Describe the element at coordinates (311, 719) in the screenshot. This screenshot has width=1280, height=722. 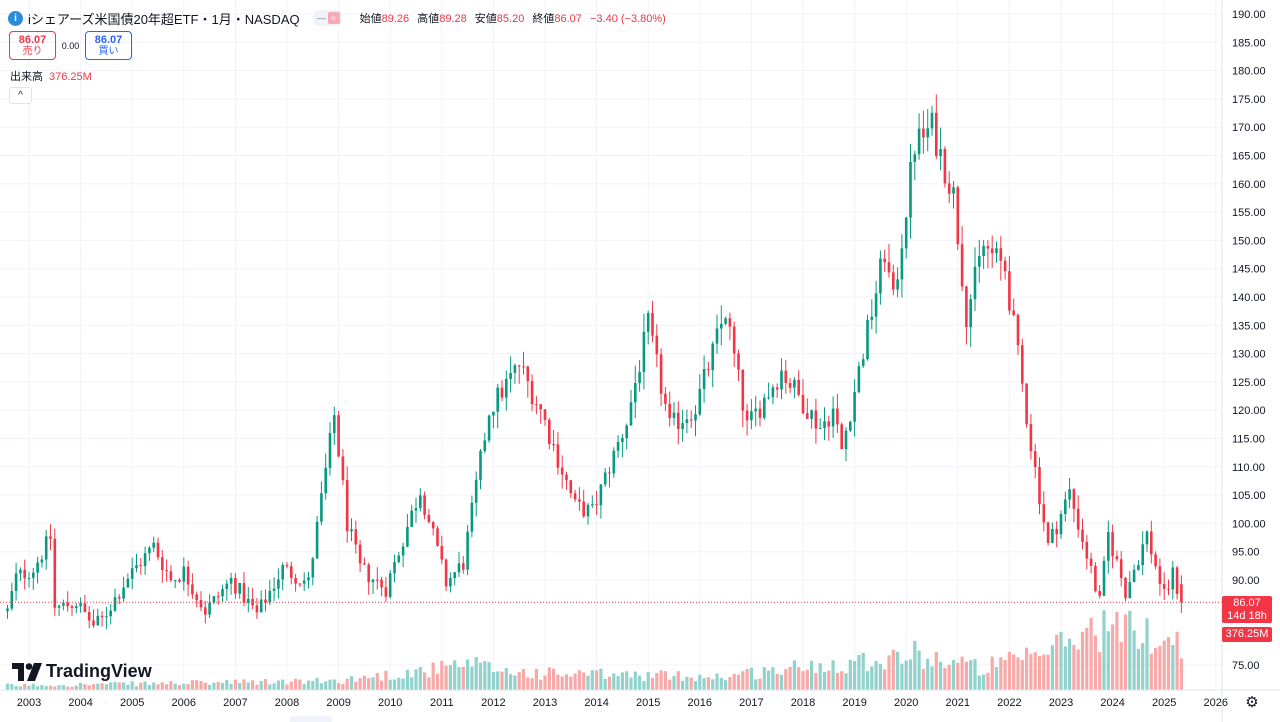
I see `scroll-handle` at that location.